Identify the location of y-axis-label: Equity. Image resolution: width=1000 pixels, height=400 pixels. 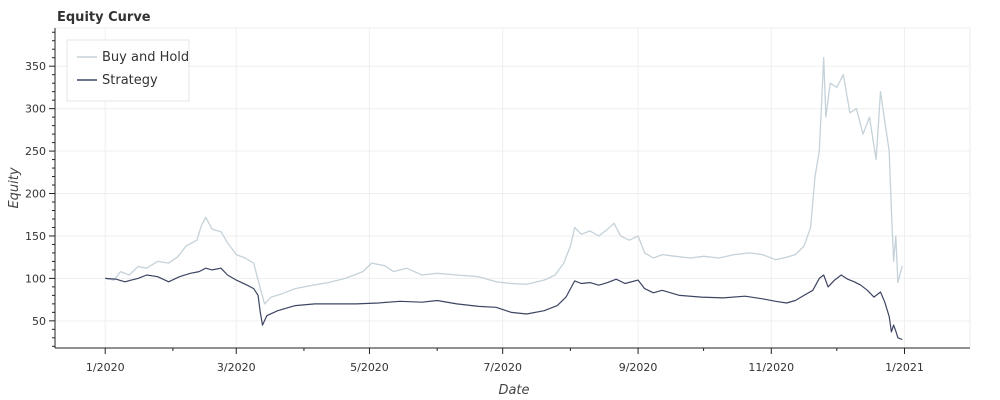
(14, 187).